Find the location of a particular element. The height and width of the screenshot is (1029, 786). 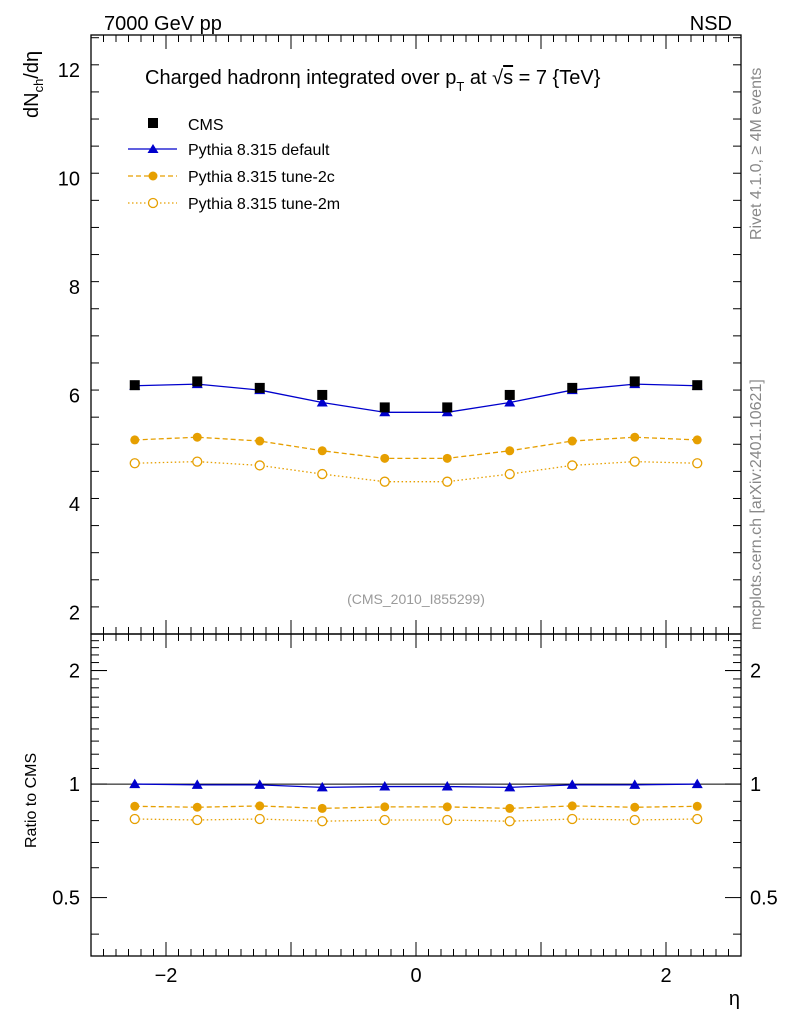

legend-label-cms: CMS is located at coordinates (206, 125).